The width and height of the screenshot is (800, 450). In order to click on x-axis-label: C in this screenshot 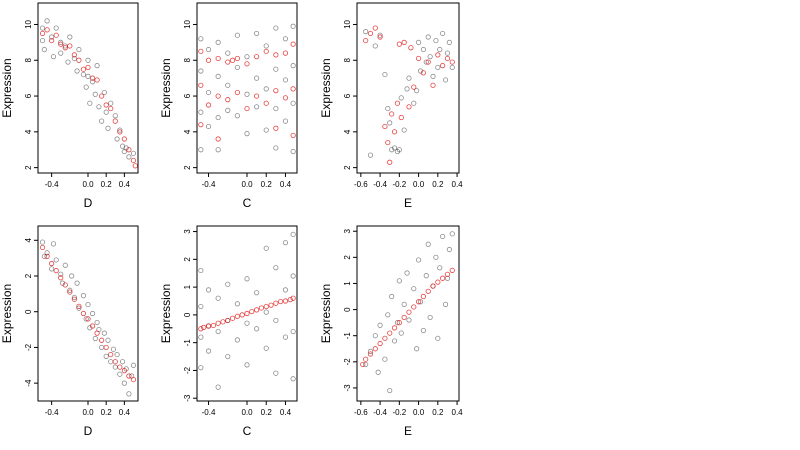, I will do `click(247, 203)`.